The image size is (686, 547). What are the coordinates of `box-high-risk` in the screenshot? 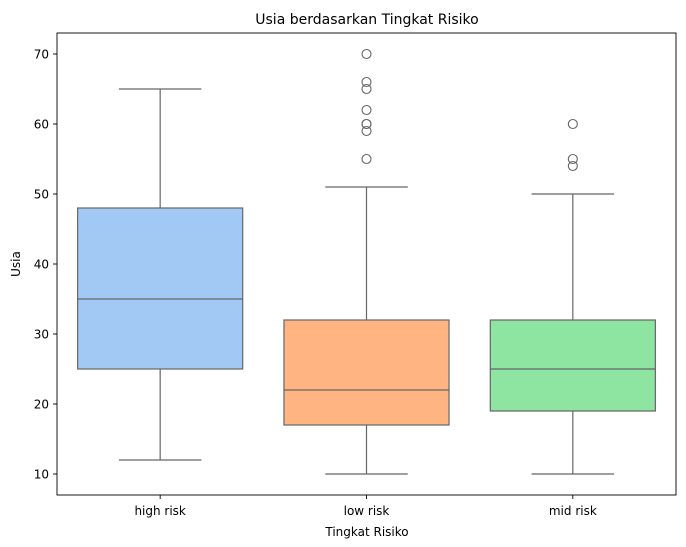 It's located at (160, 288).